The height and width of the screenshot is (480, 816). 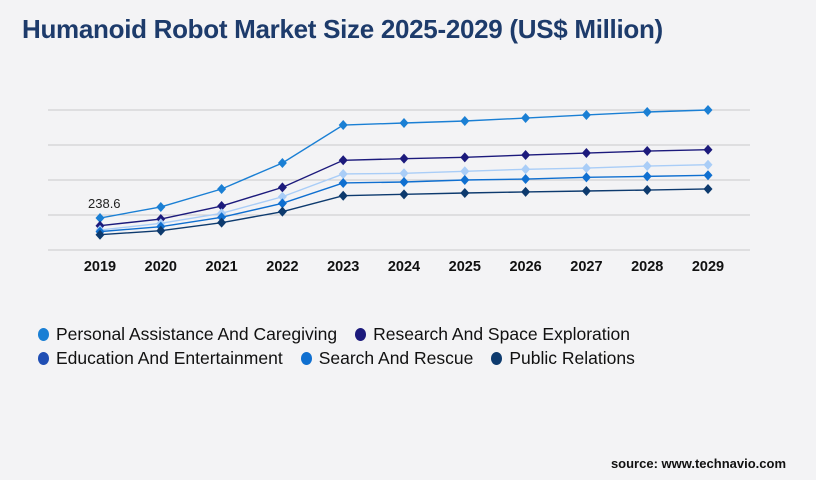 What do you see at coordinates (197, 333) in the screenshot?
I see `legend-label: Personal Assistance And Caregiving` at bounding box center [197, 333].